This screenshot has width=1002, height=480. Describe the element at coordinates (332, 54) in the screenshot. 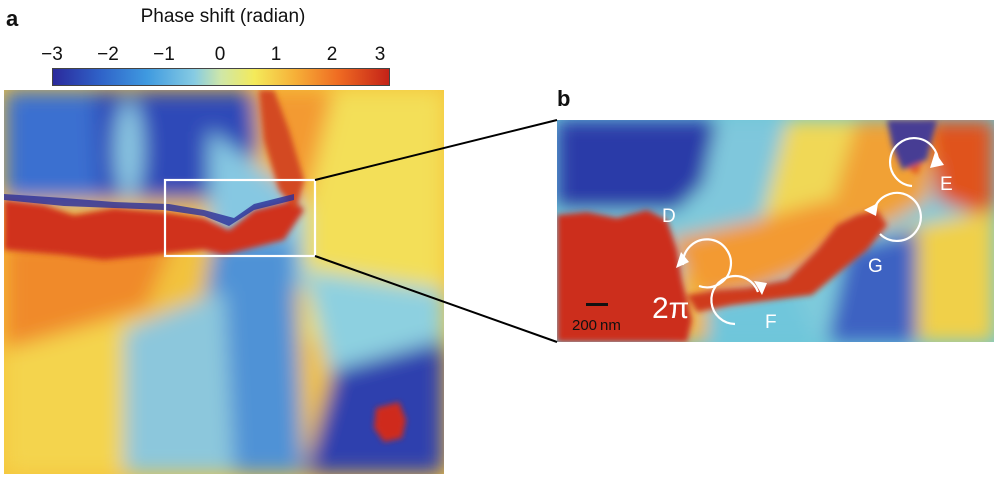

I see `colorbar-tick: 2` at that location.